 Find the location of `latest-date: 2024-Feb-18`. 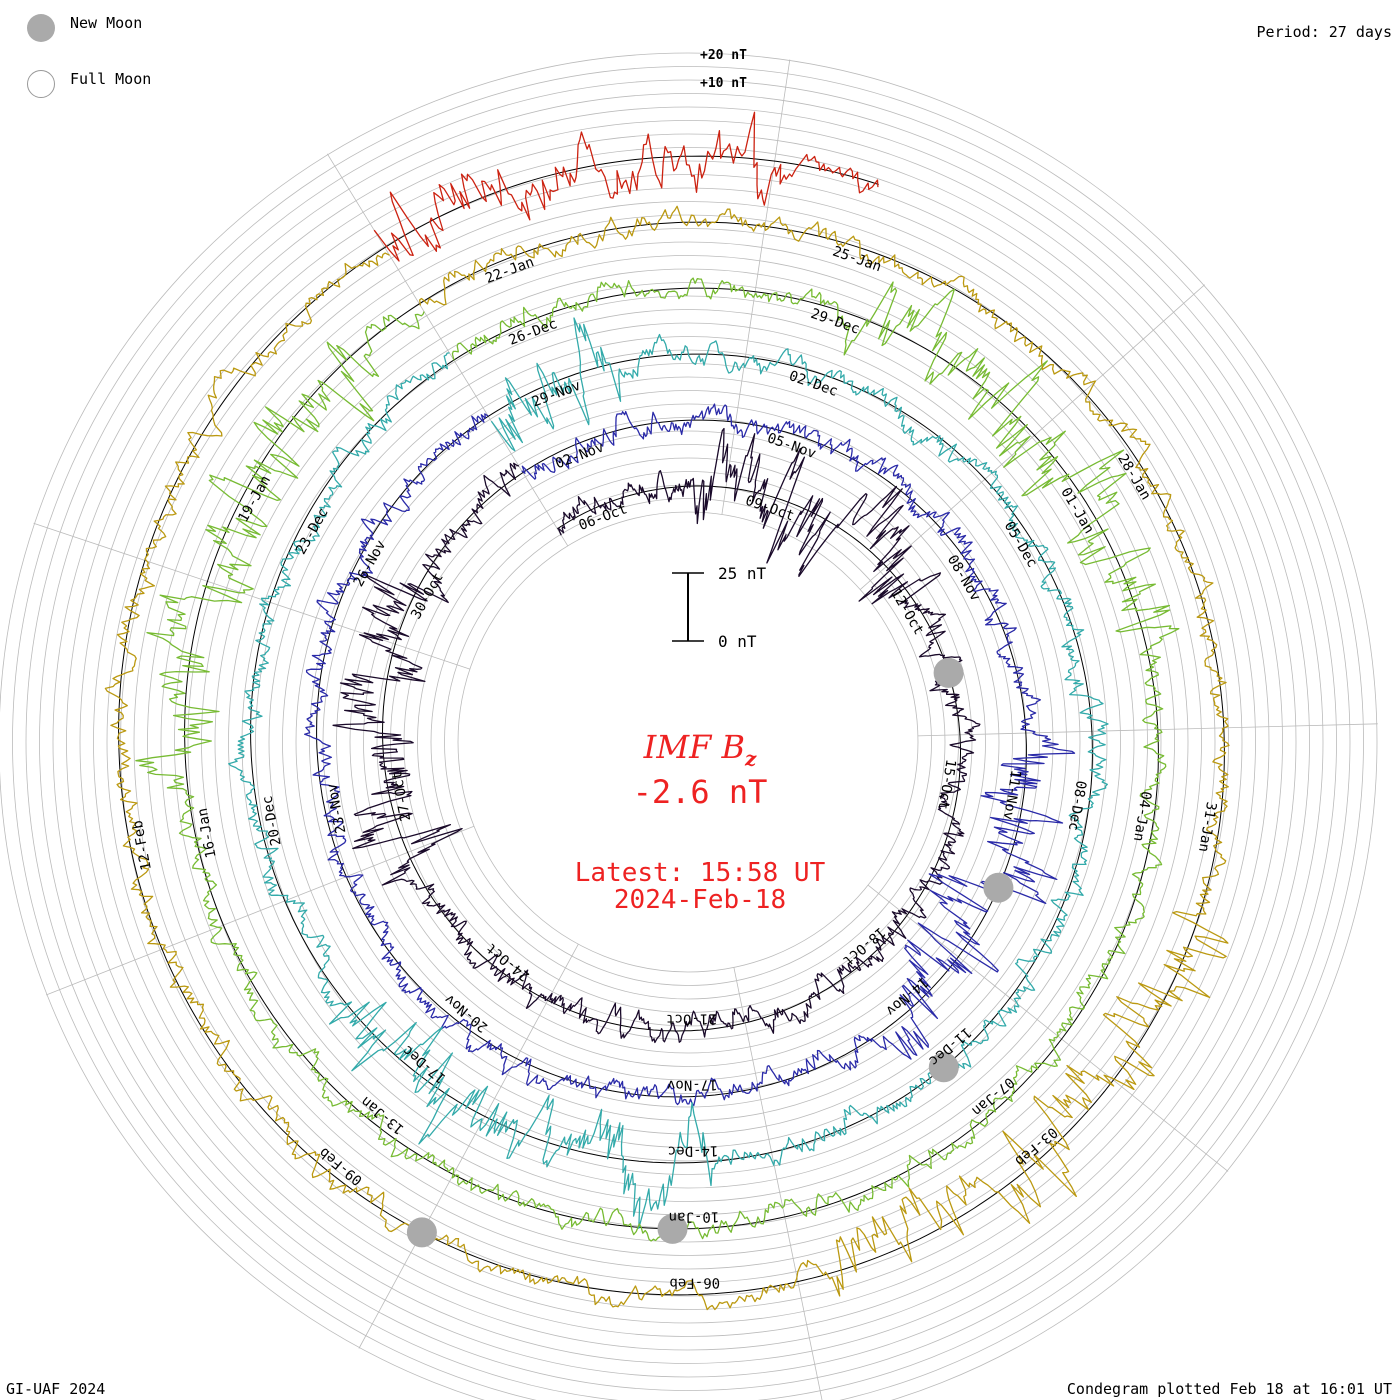

latest-date: 2024-Feb-18 is located at coordinates (700, 900).